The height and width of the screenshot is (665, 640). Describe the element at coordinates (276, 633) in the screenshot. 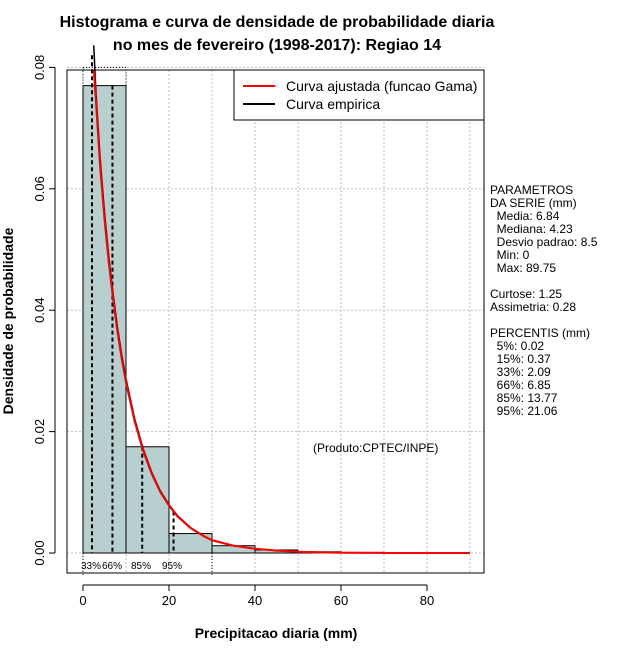

I see `x-axis-label: Precipitacao diaria (mm)` at that location.